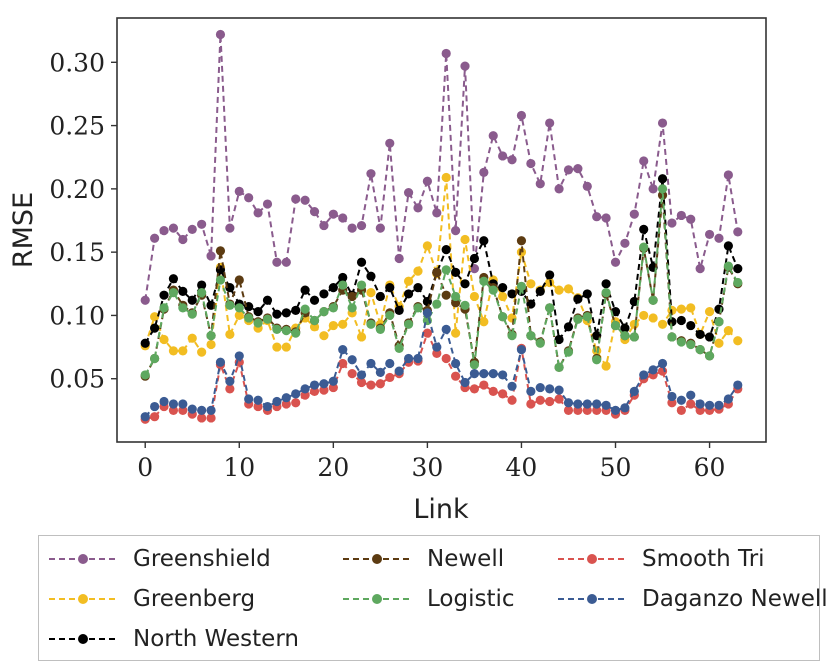  I want to click on series-smooth-tri, so click(441, 376).